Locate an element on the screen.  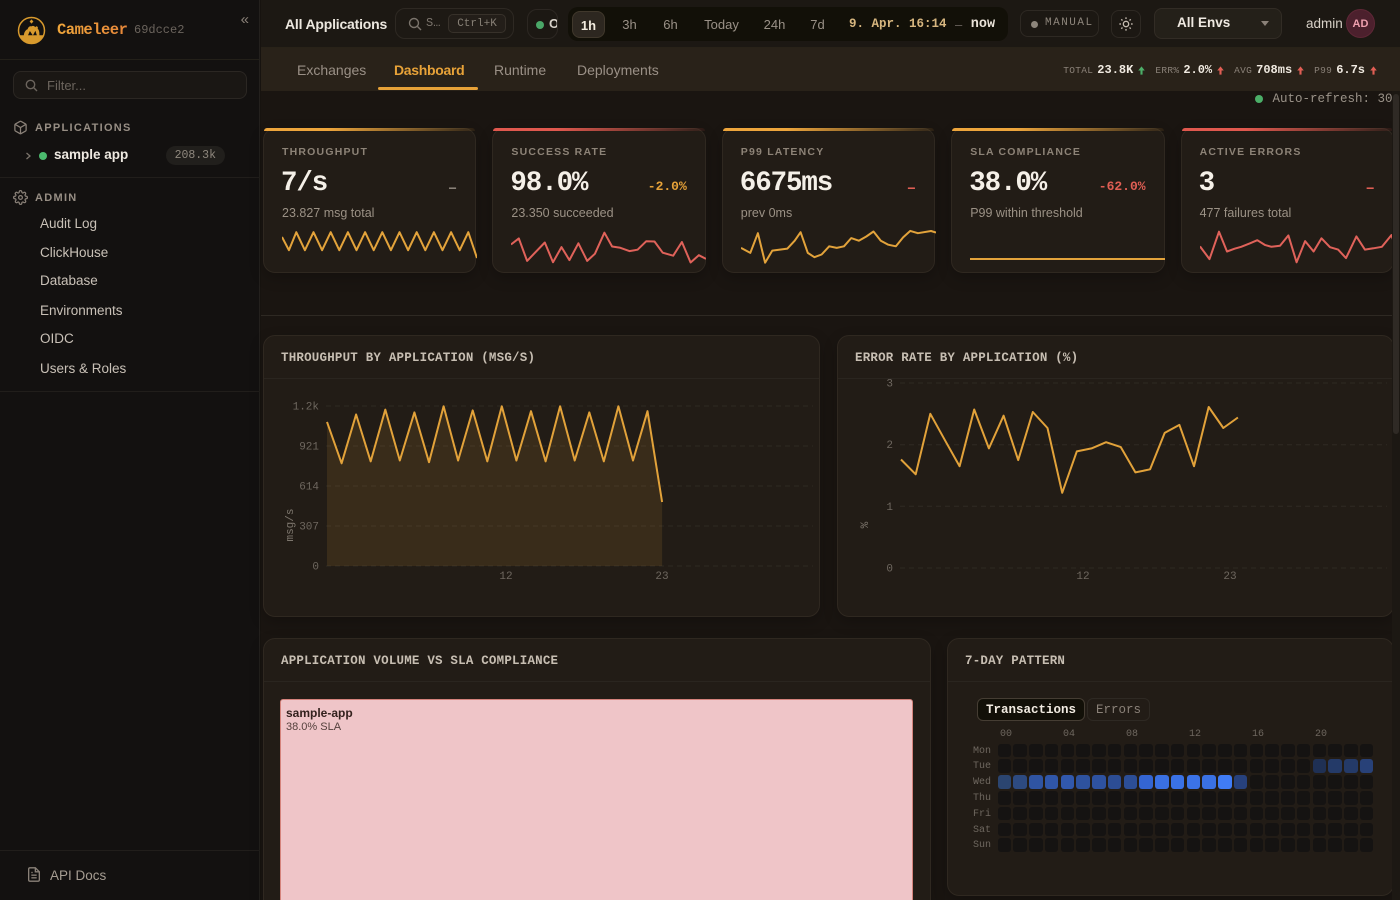
svg-text: 921 is located at coordinates (309, 448).